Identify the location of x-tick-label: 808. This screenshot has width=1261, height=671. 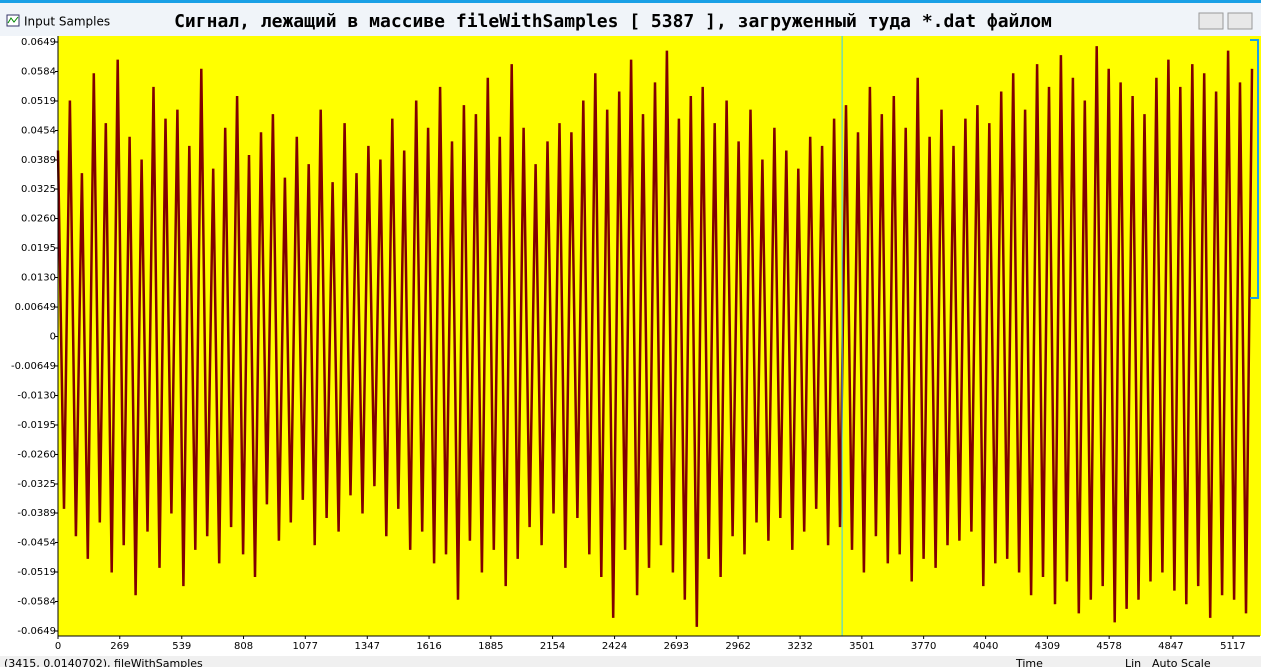
(243, 646).